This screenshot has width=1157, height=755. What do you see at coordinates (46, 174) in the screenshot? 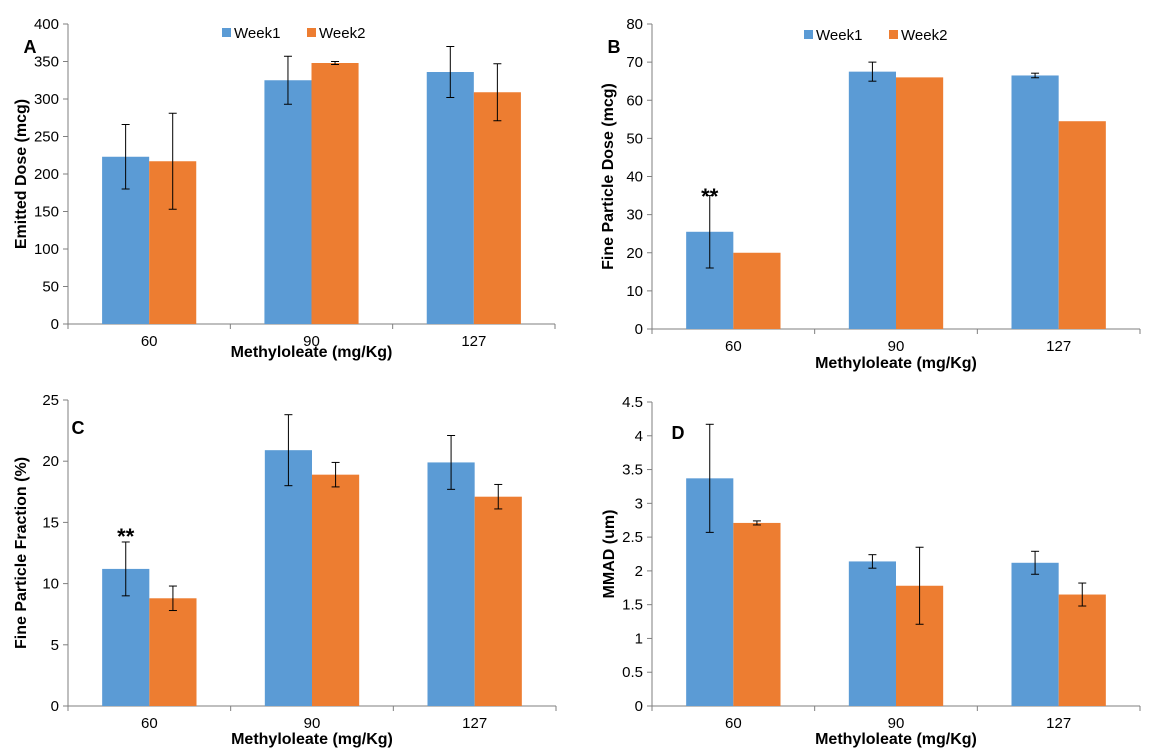
I see `y-tick-label: 200` at bounding box center [46, 174].